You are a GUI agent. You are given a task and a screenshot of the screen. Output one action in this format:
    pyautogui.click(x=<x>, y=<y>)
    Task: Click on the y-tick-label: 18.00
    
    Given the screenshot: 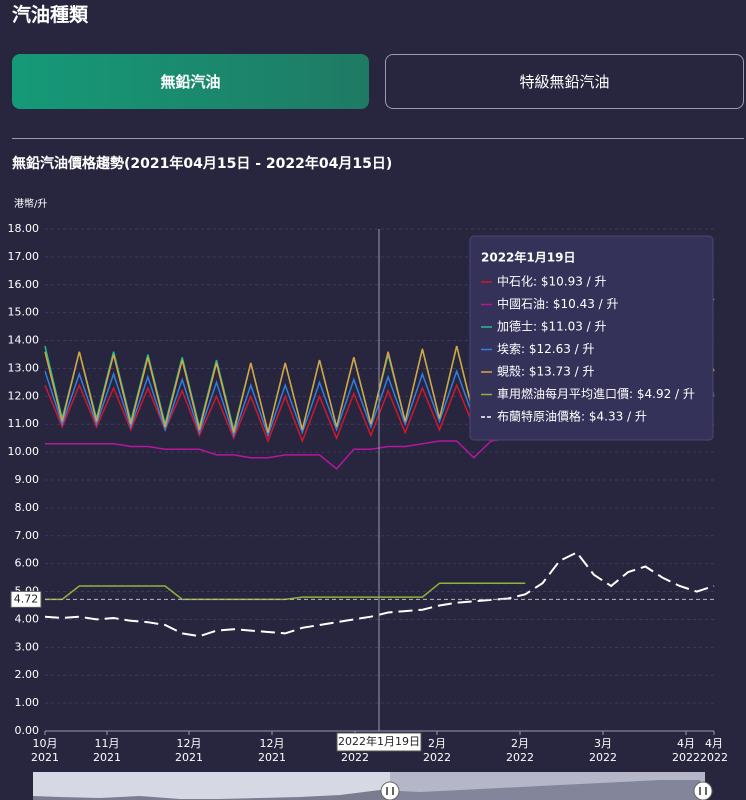 What is the action you would take?
    pyautogui.click(x=24, y=228)
    